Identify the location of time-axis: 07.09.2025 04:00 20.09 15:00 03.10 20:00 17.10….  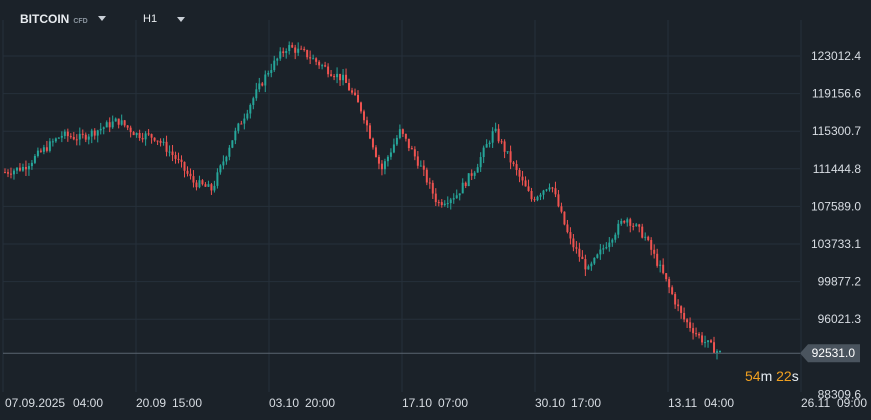
(436, 403).